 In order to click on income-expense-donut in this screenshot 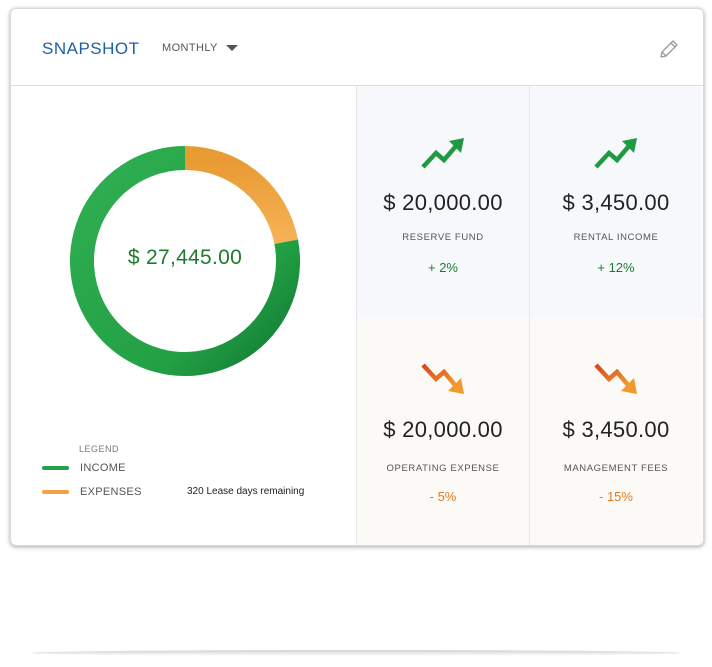, I will do `click(185, 261)`.